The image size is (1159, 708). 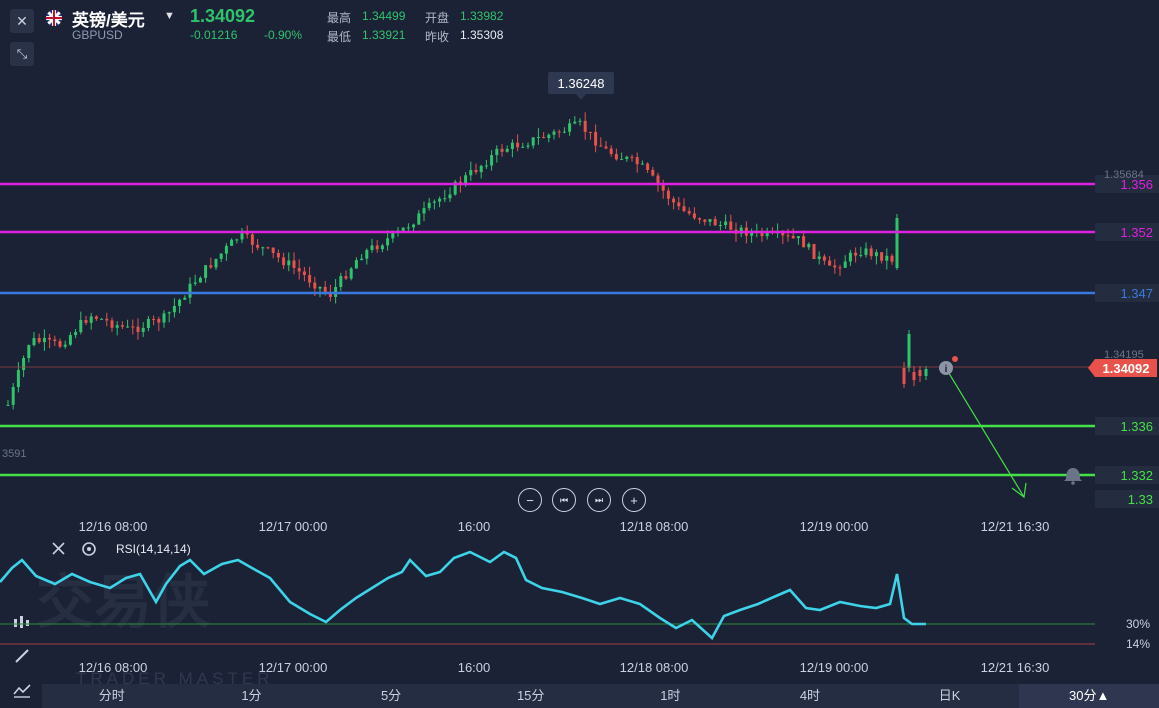 I want to click on svg-text: i, so click(x=946, y=369).